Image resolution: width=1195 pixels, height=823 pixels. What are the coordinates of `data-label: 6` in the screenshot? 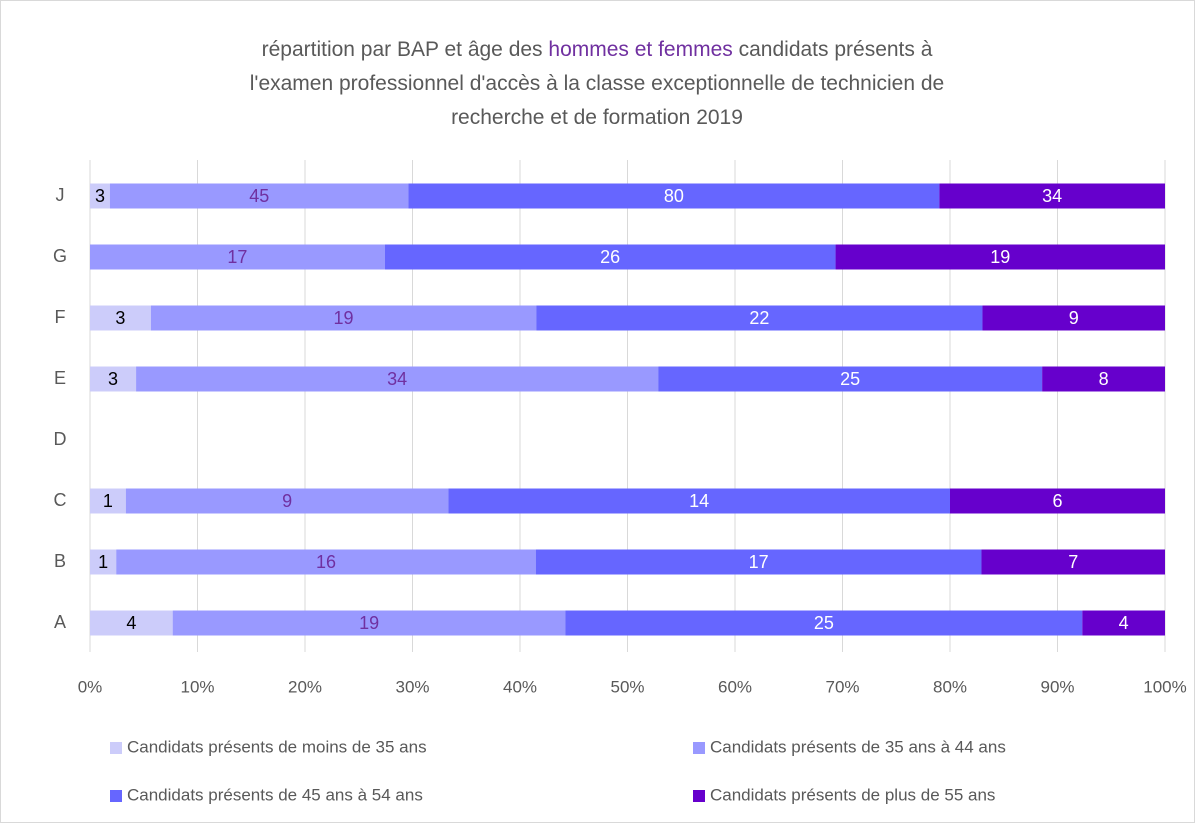 It's located at (1057, 501).